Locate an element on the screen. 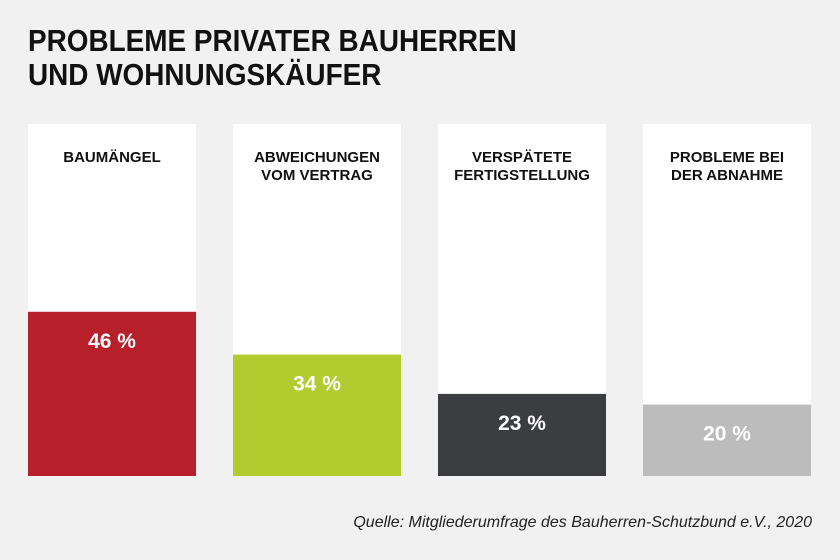 The image size is (840, 560). category-label-line: FERTIGSTELLUNG is located at coordinates (522, 175).